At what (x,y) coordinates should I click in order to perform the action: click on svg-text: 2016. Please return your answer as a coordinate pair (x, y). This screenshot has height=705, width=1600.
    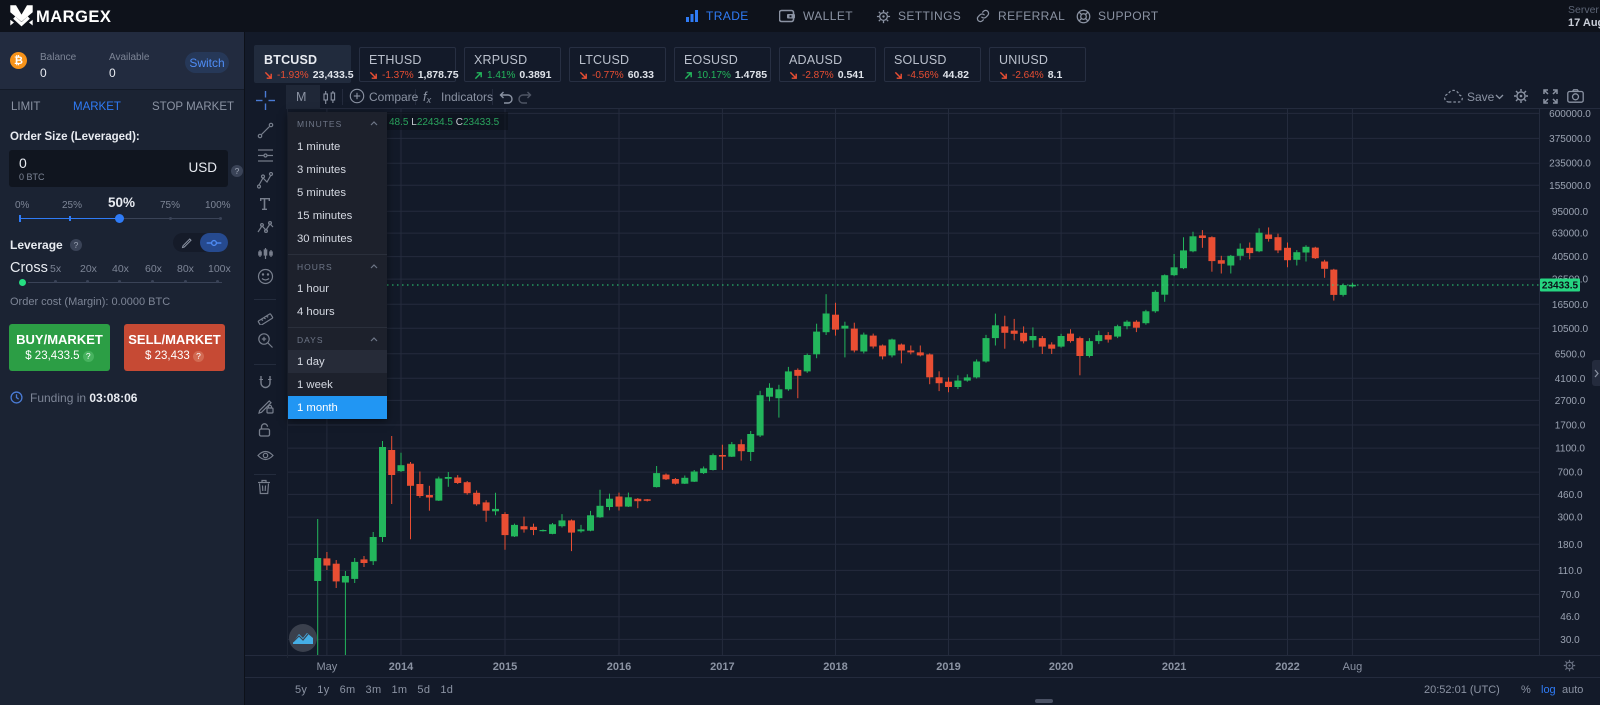
    Looking at the image, I should click on (619, 667).